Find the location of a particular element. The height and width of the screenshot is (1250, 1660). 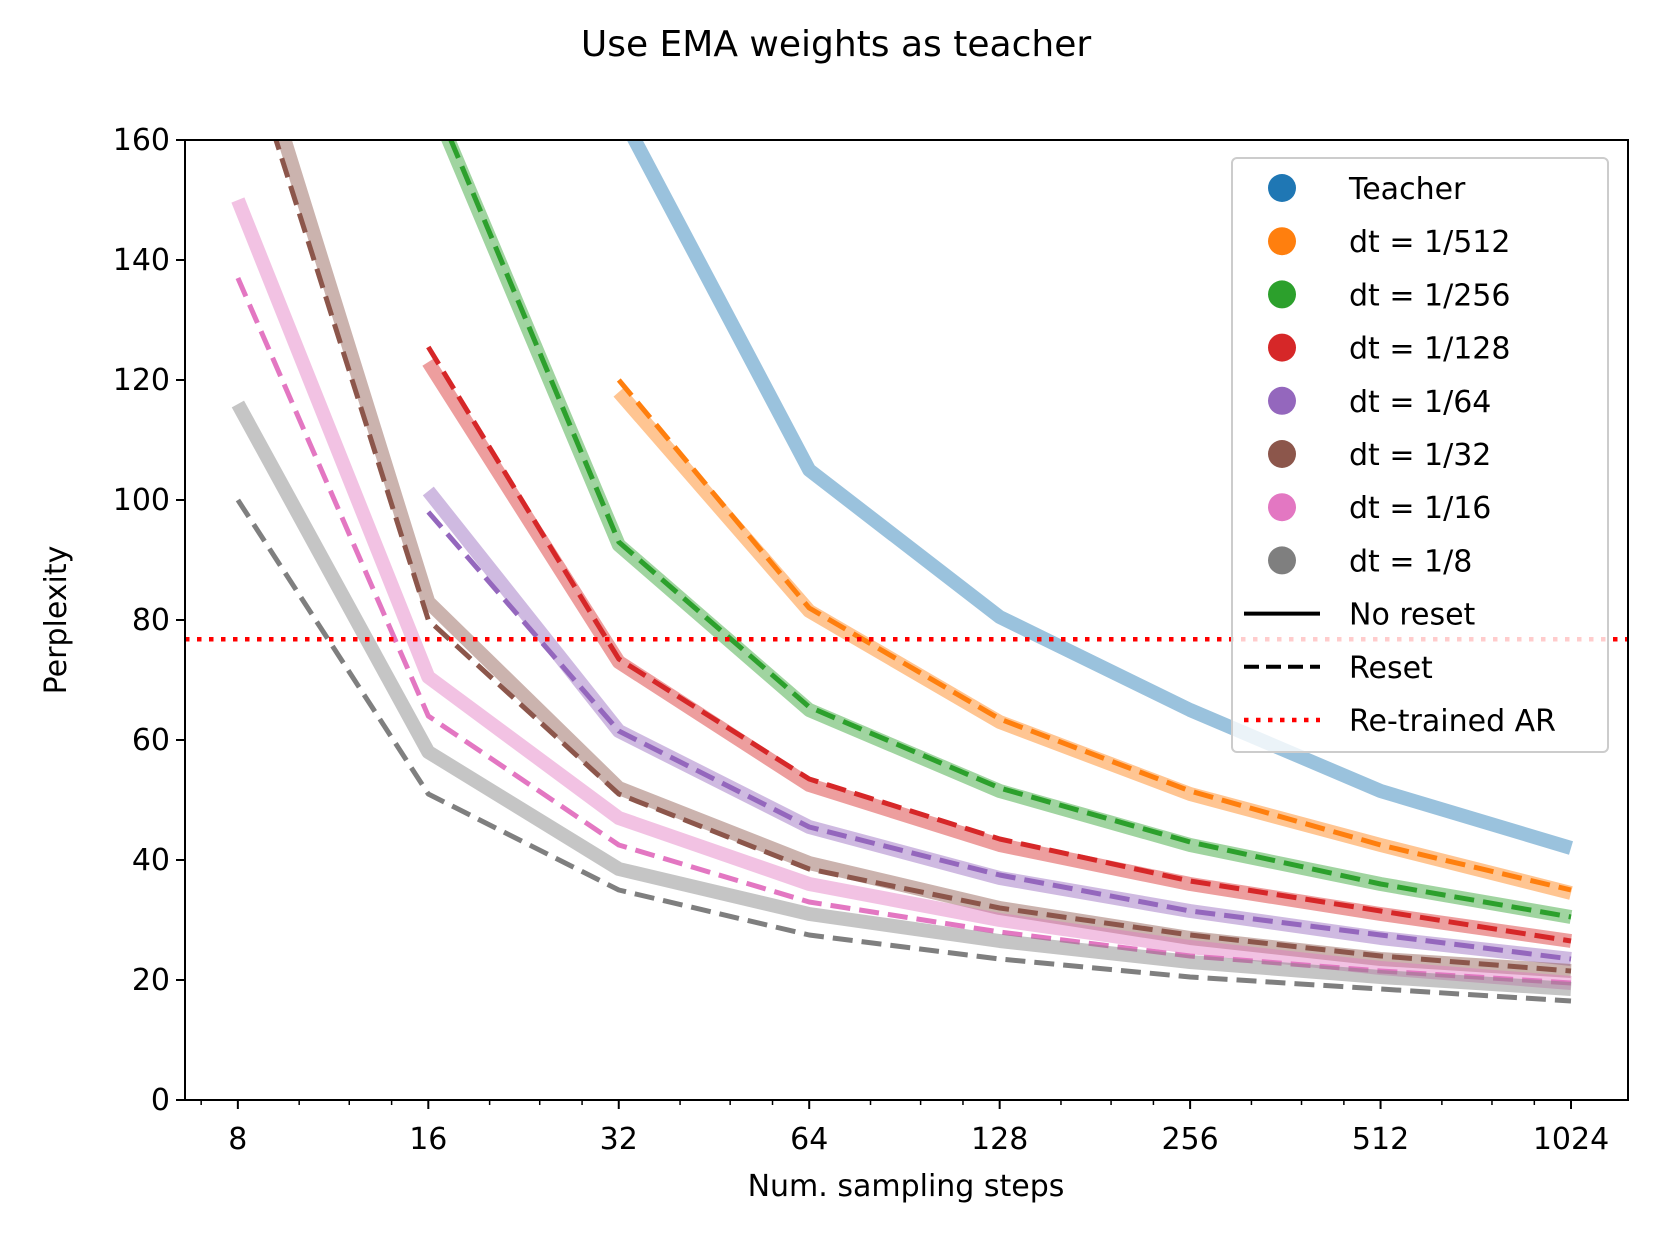

chart-title: Use EMA weights as teacher is located at coordinates (836, 44).